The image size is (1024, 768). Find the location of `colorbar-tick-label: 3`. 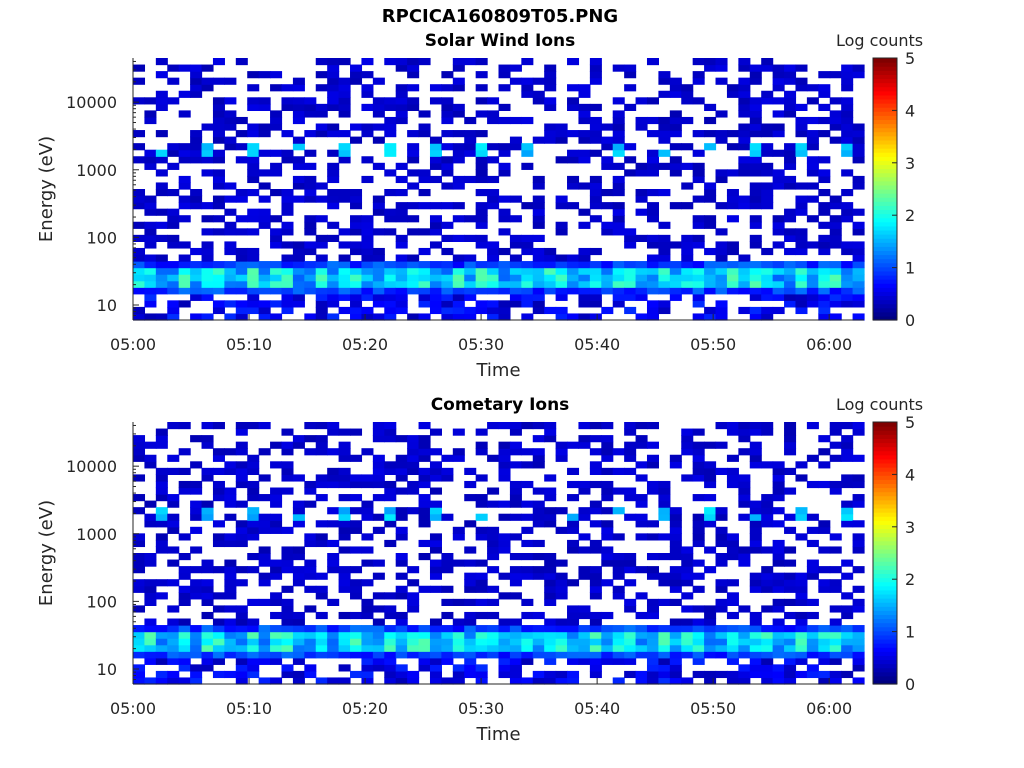

colorbar-tick-label: 3 is located at coordinates (910, 527).